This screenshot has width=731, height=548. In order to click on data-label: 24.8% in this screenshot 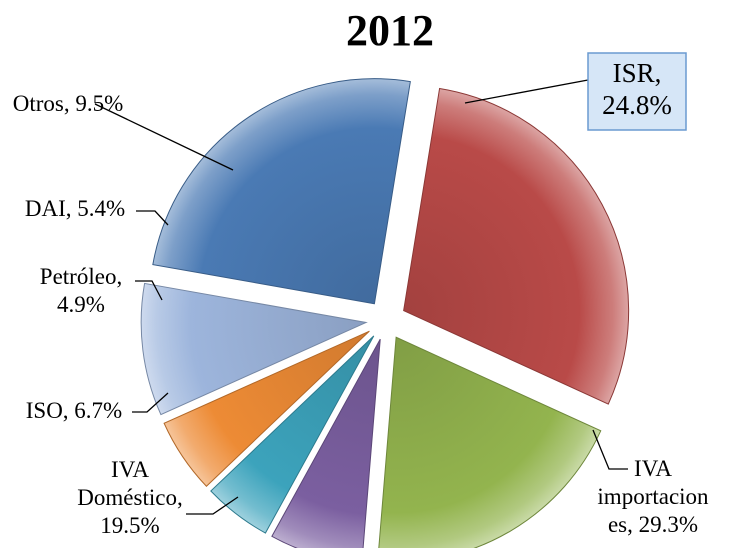, I will do `click(637, 105)`.